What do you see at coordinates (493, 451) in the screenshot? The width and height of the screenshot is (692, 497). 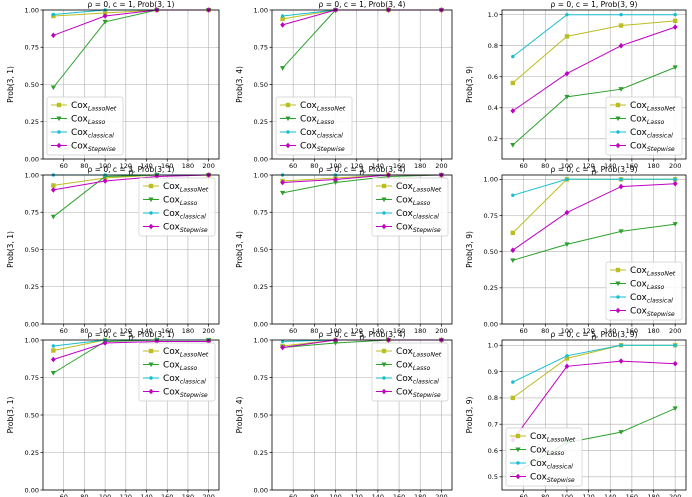 I see `y-tick-label: 0.6` at bounding box center [493, 451].